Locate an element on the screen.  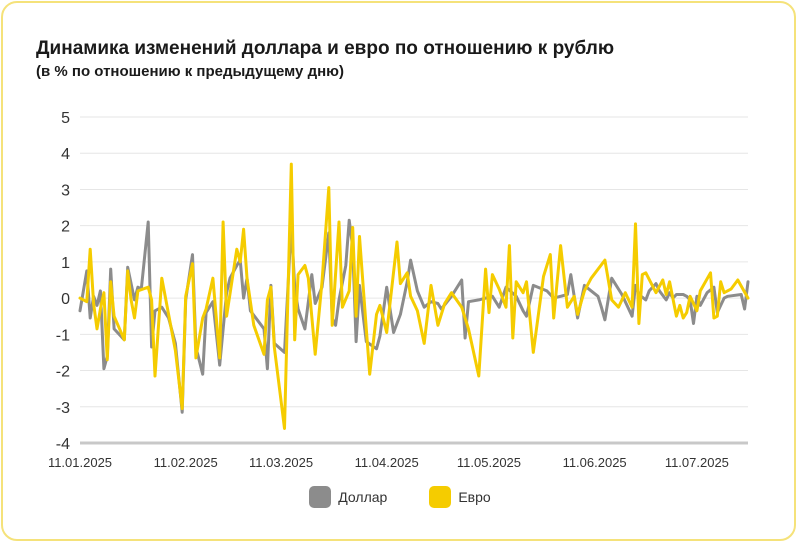
legend-item-euro: Евро is located at coordinates (460, 497).